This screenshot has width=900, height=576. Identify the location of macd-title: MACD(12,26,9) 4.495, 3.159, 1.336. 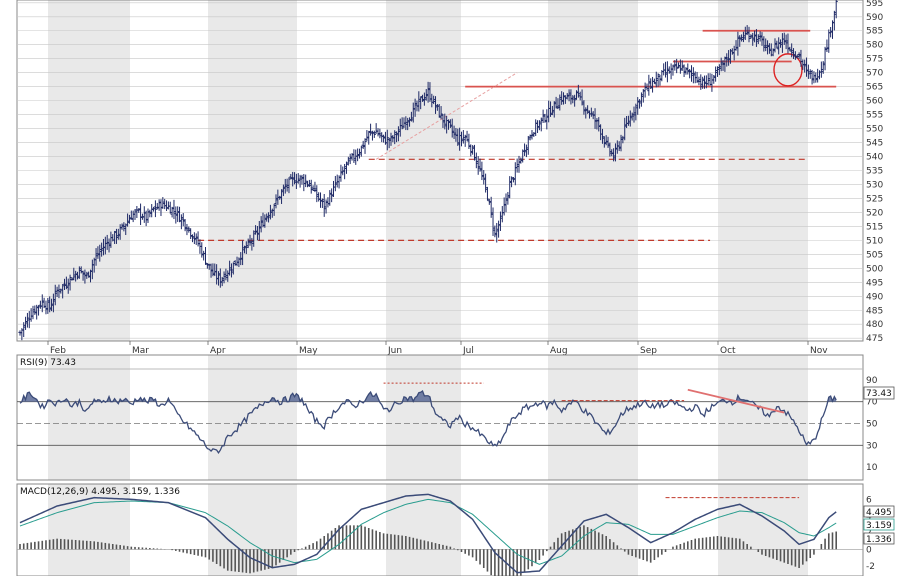
(100, 492).